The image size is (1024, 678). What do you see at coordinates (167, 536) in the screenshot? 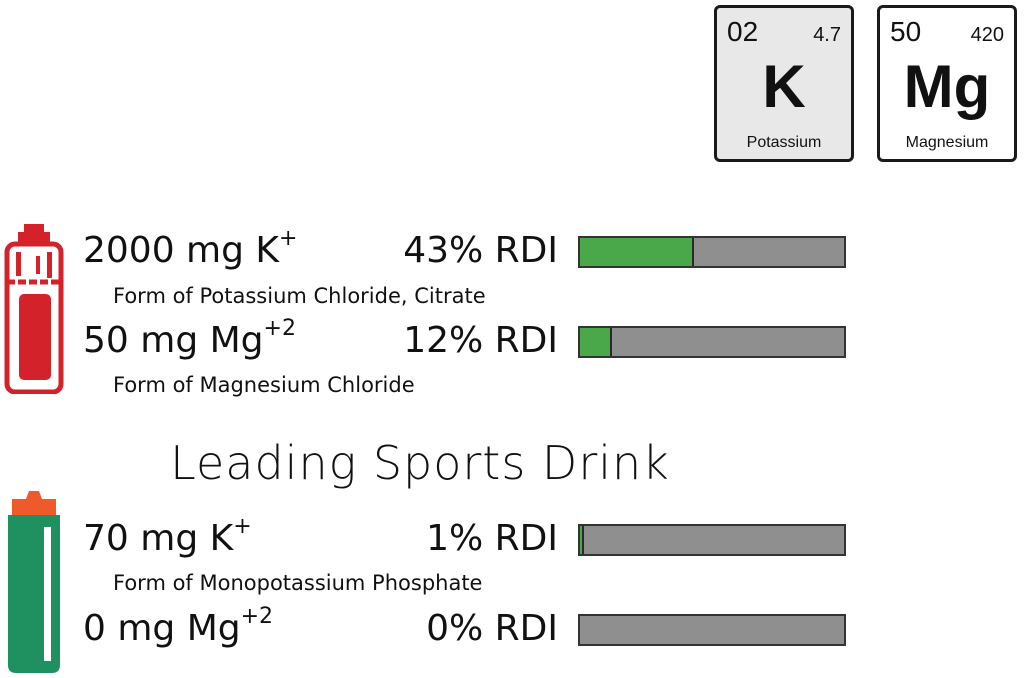
I see `competitor-potassium-amount: 70 mg K+` at bounding box center [167, 536].